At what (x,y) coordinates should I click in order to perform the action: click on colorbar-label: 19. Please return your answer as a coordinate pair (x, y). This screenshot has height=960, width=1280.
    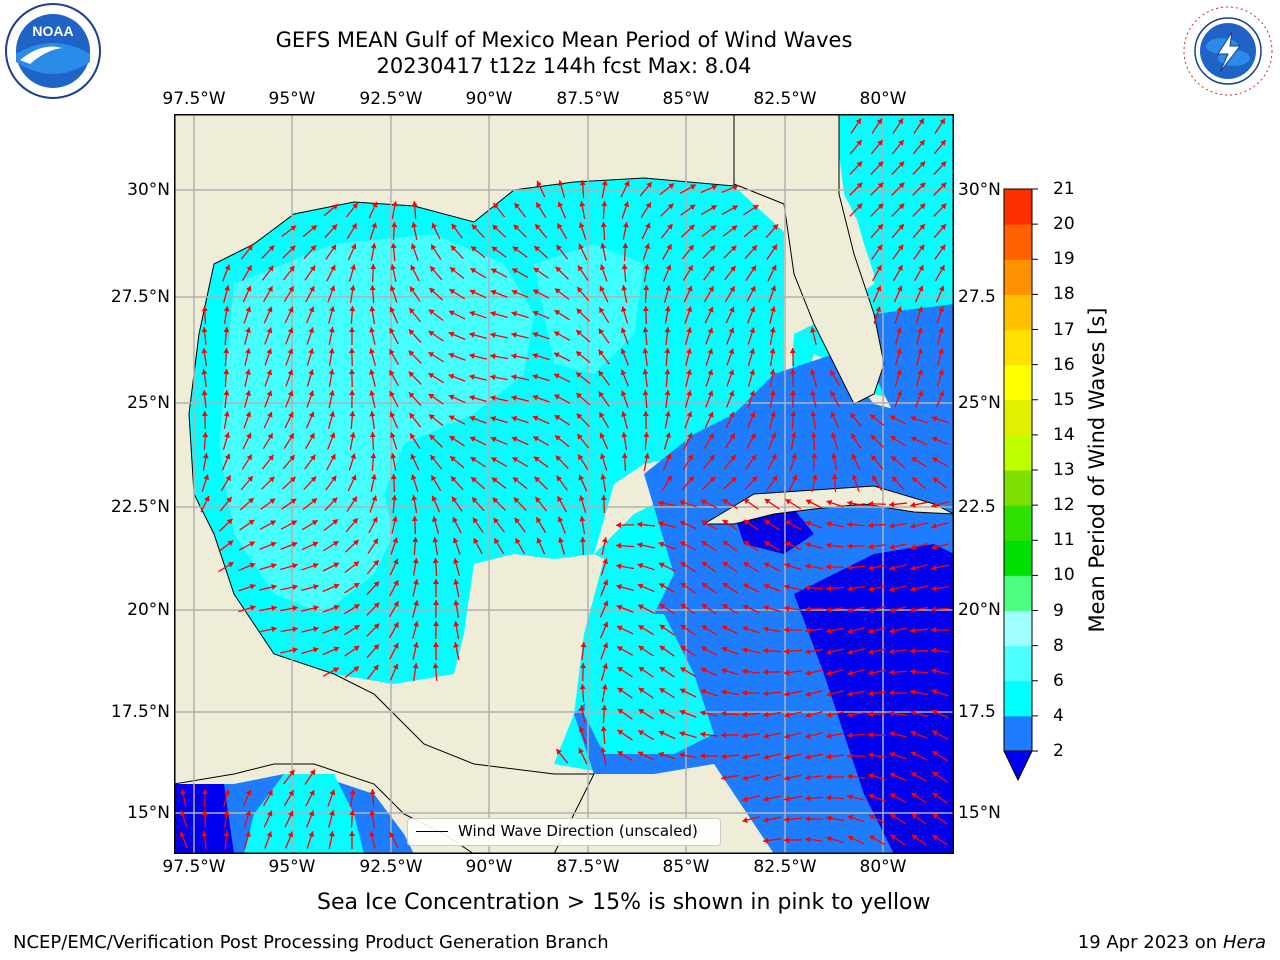
    Looking at the image, I should click on (1064, 259).